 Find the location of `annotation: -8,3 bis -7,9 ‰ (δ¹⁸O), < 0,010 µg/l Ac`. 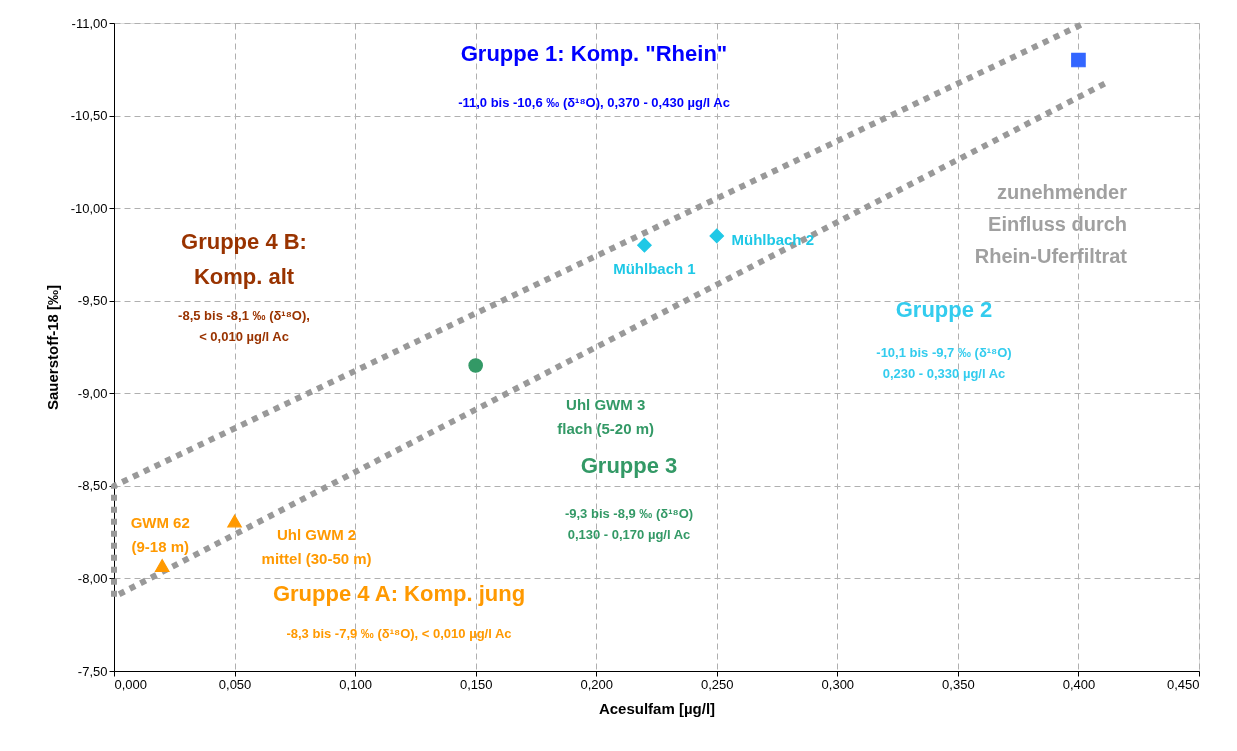

annotation: -8,3 bis -7,9 ‰ (δ¹⁸O), < 0,010 µg/l Ac is located at coordinates (399, 633).